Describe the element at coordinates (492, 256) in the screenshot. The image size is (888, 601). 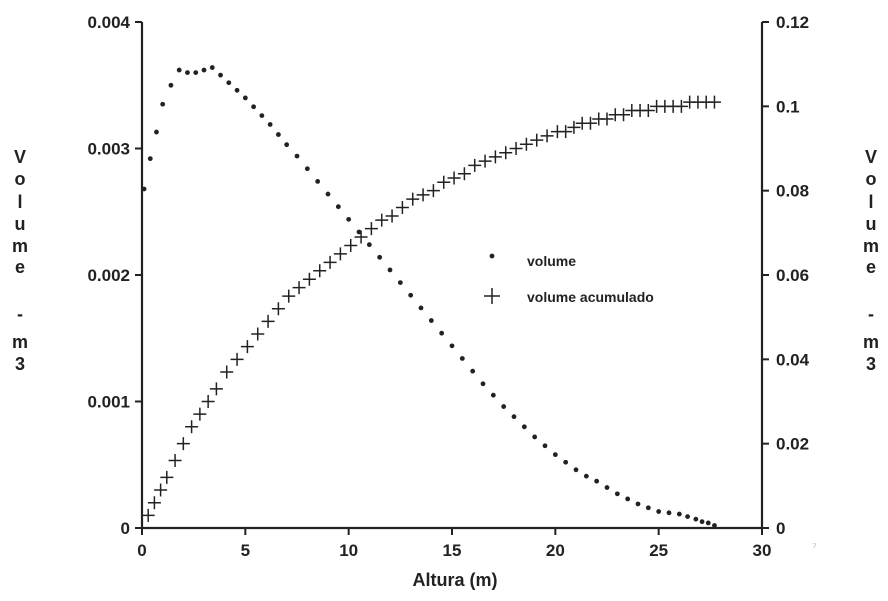
I see `legend-marker-volume` at that location.